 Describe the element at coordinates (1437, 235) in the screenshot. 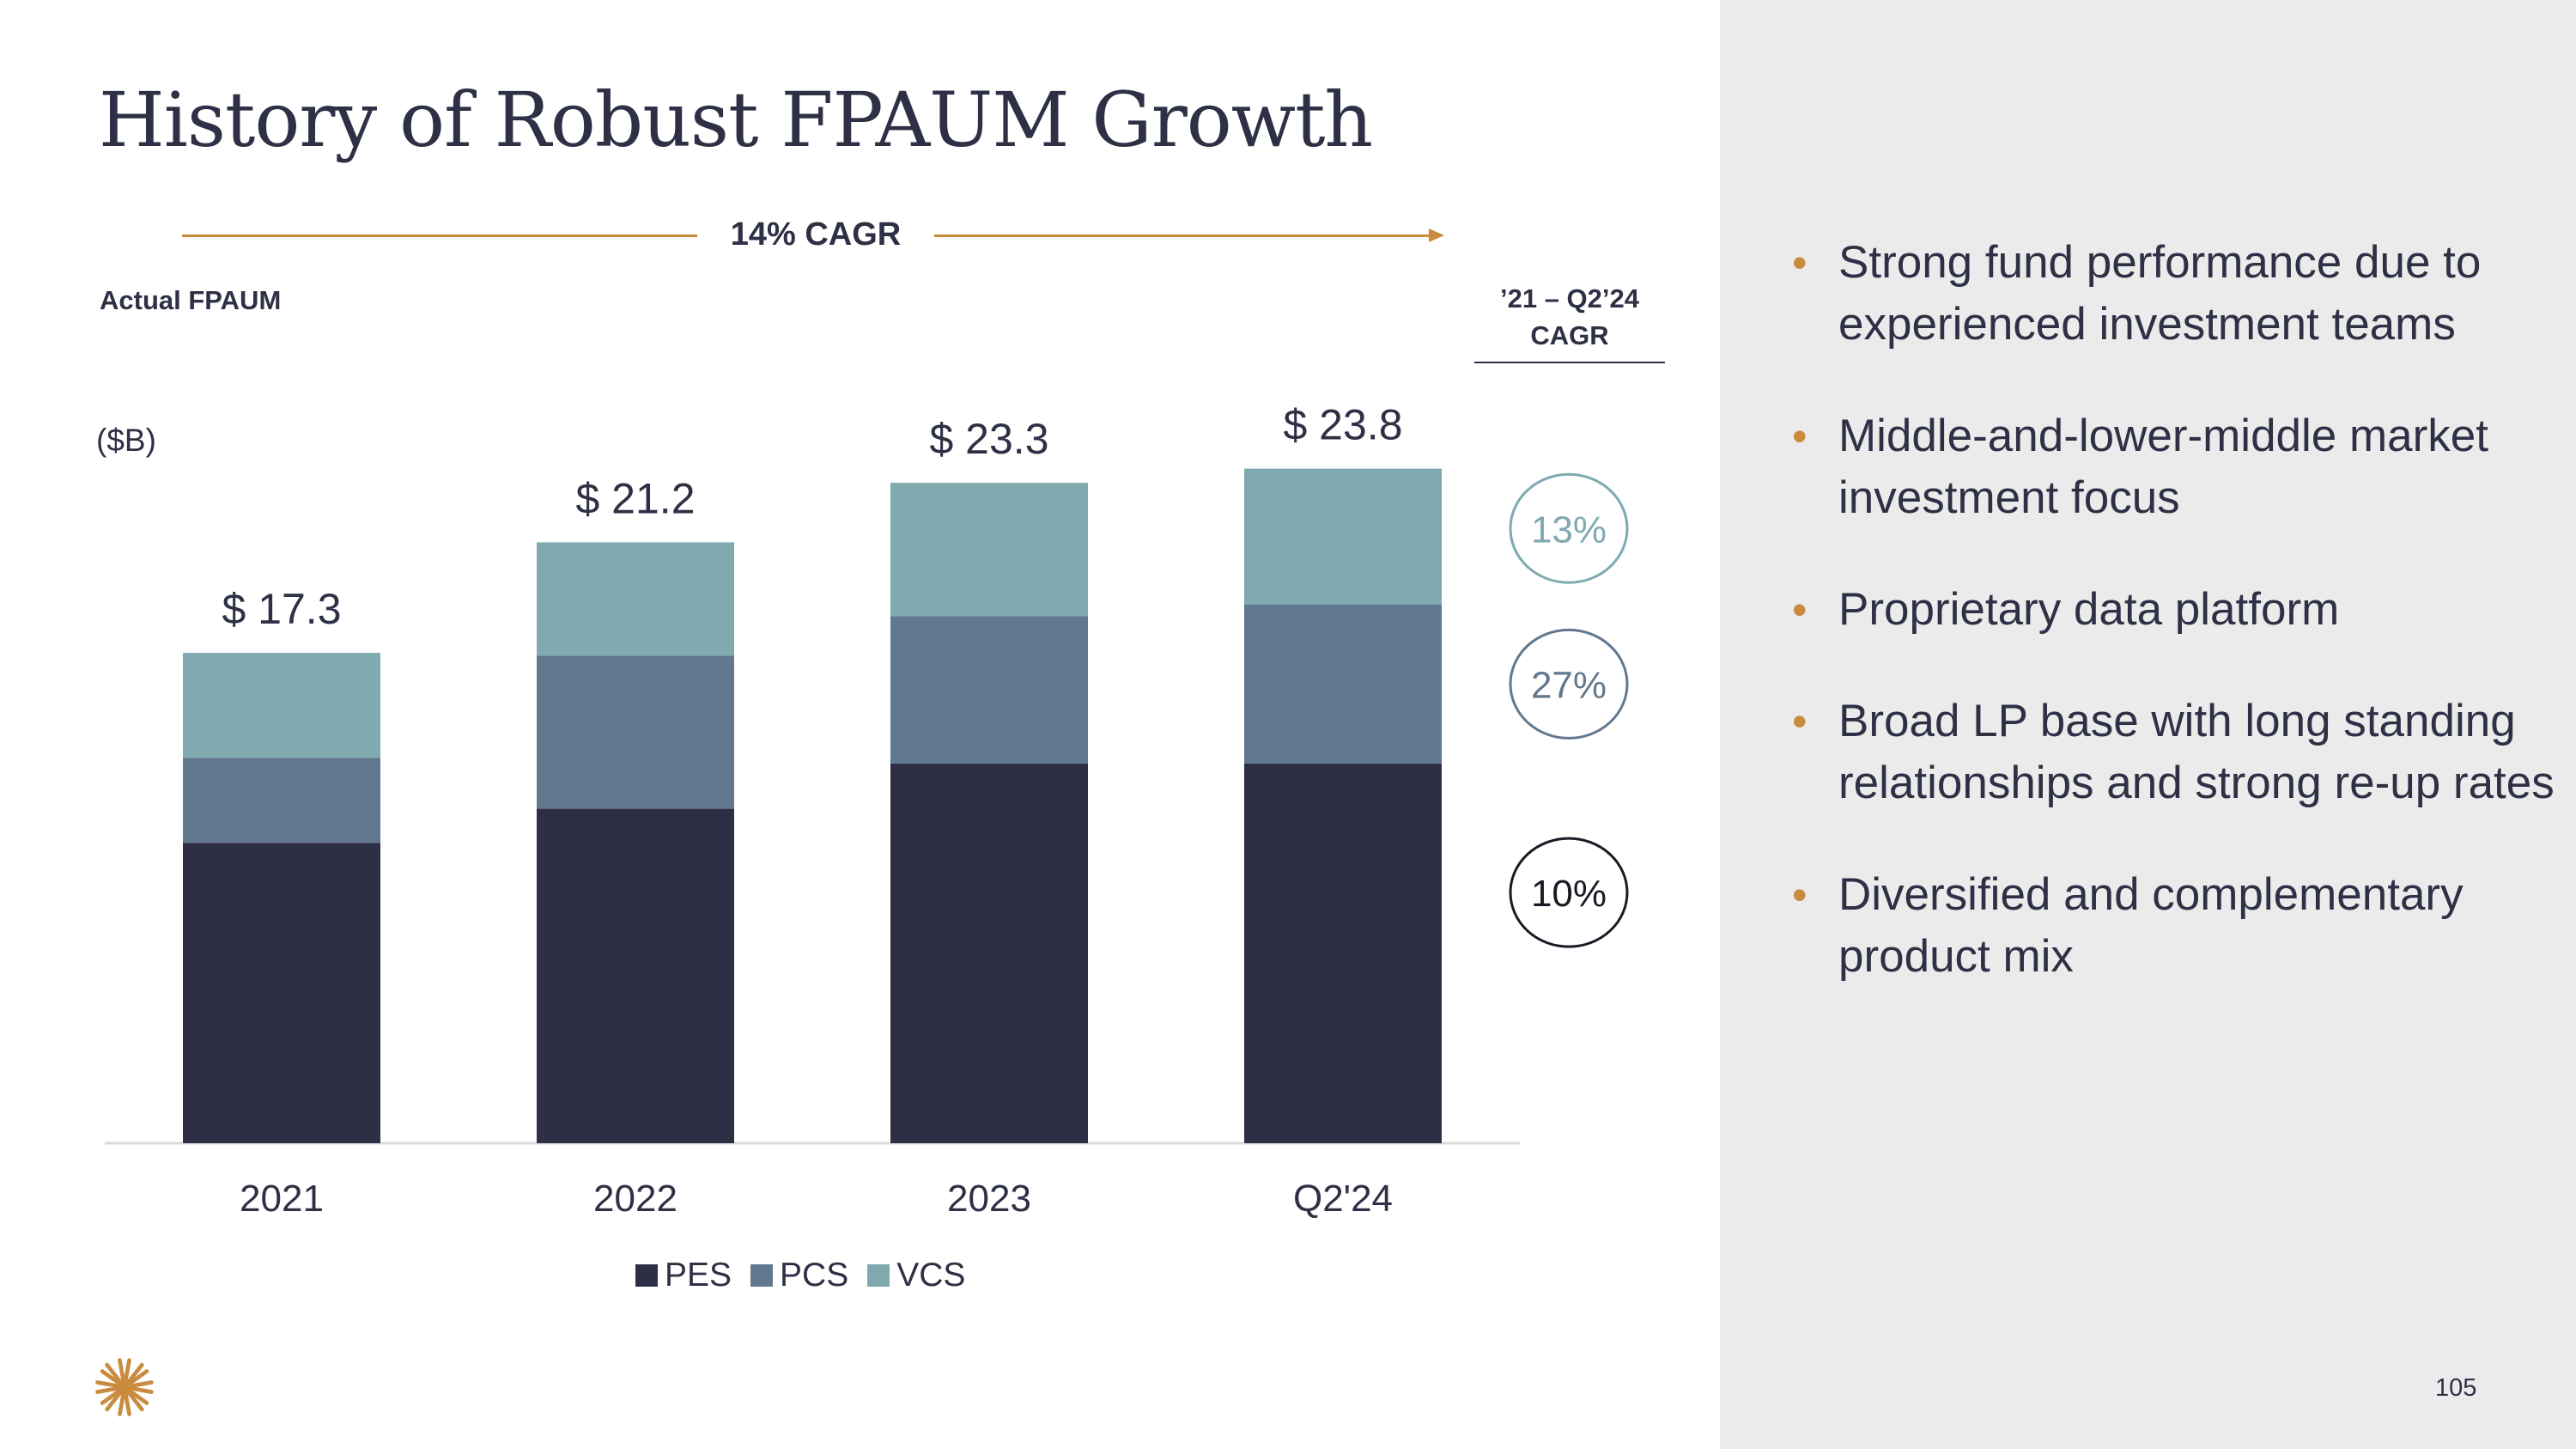

I see `cagr-arrow-head` at that location.